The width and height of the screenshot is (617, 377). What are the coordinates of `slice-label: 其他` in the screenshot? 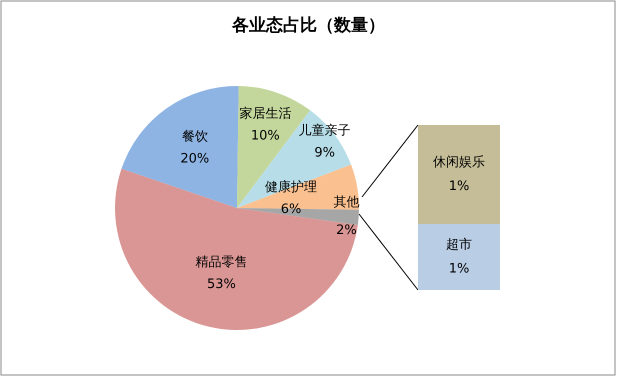 It's located at (346, 202).